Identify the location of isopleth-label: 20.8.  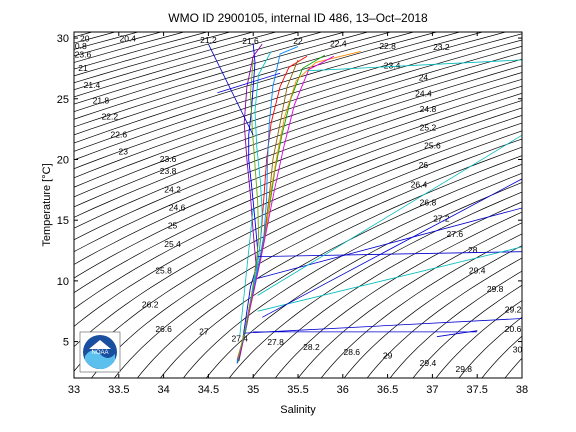
(78, 46).